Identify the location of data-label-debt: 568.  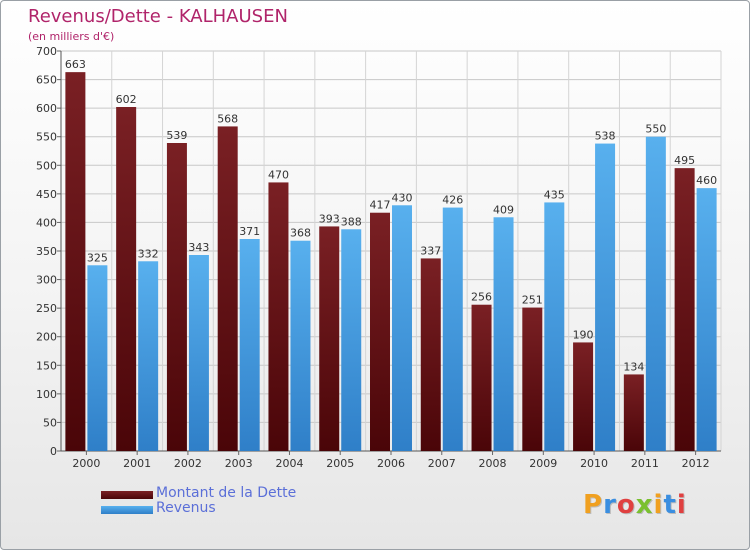
(227, 118).